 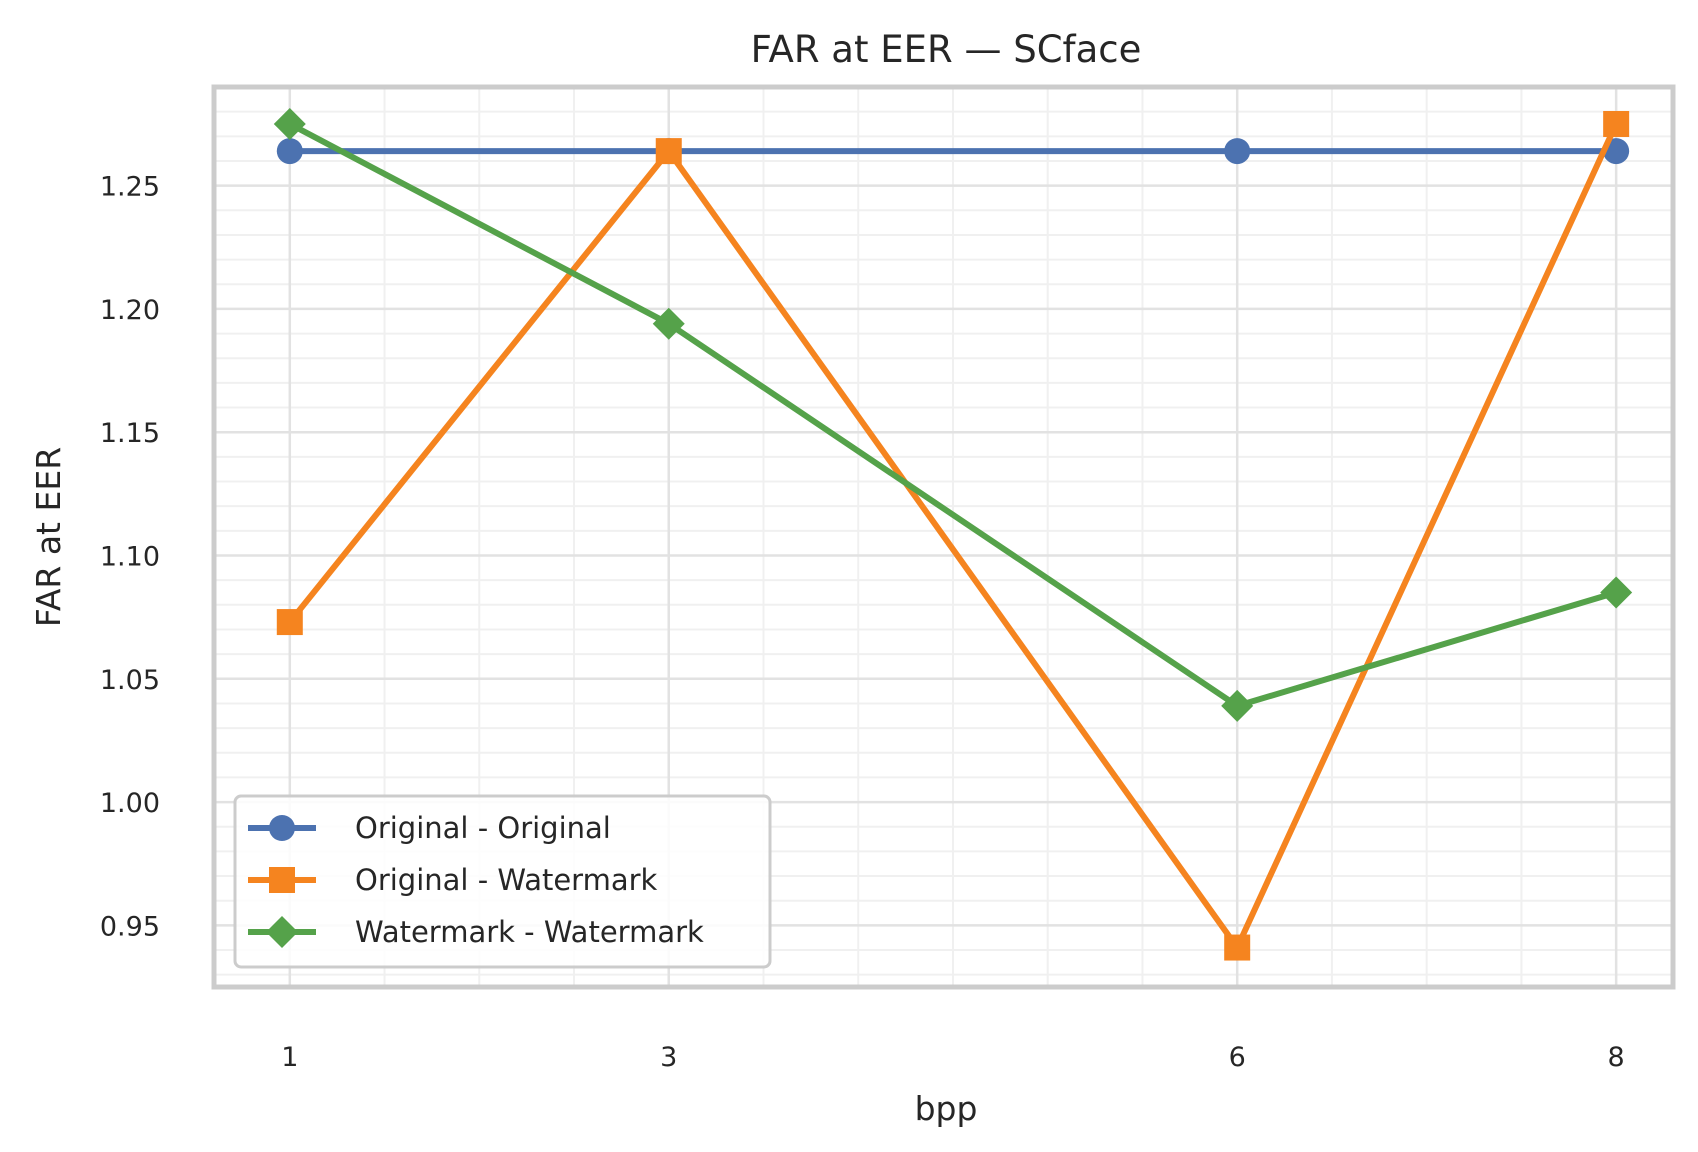 I want to click on x-tick-label: 3, so click(x=668, y=1057).